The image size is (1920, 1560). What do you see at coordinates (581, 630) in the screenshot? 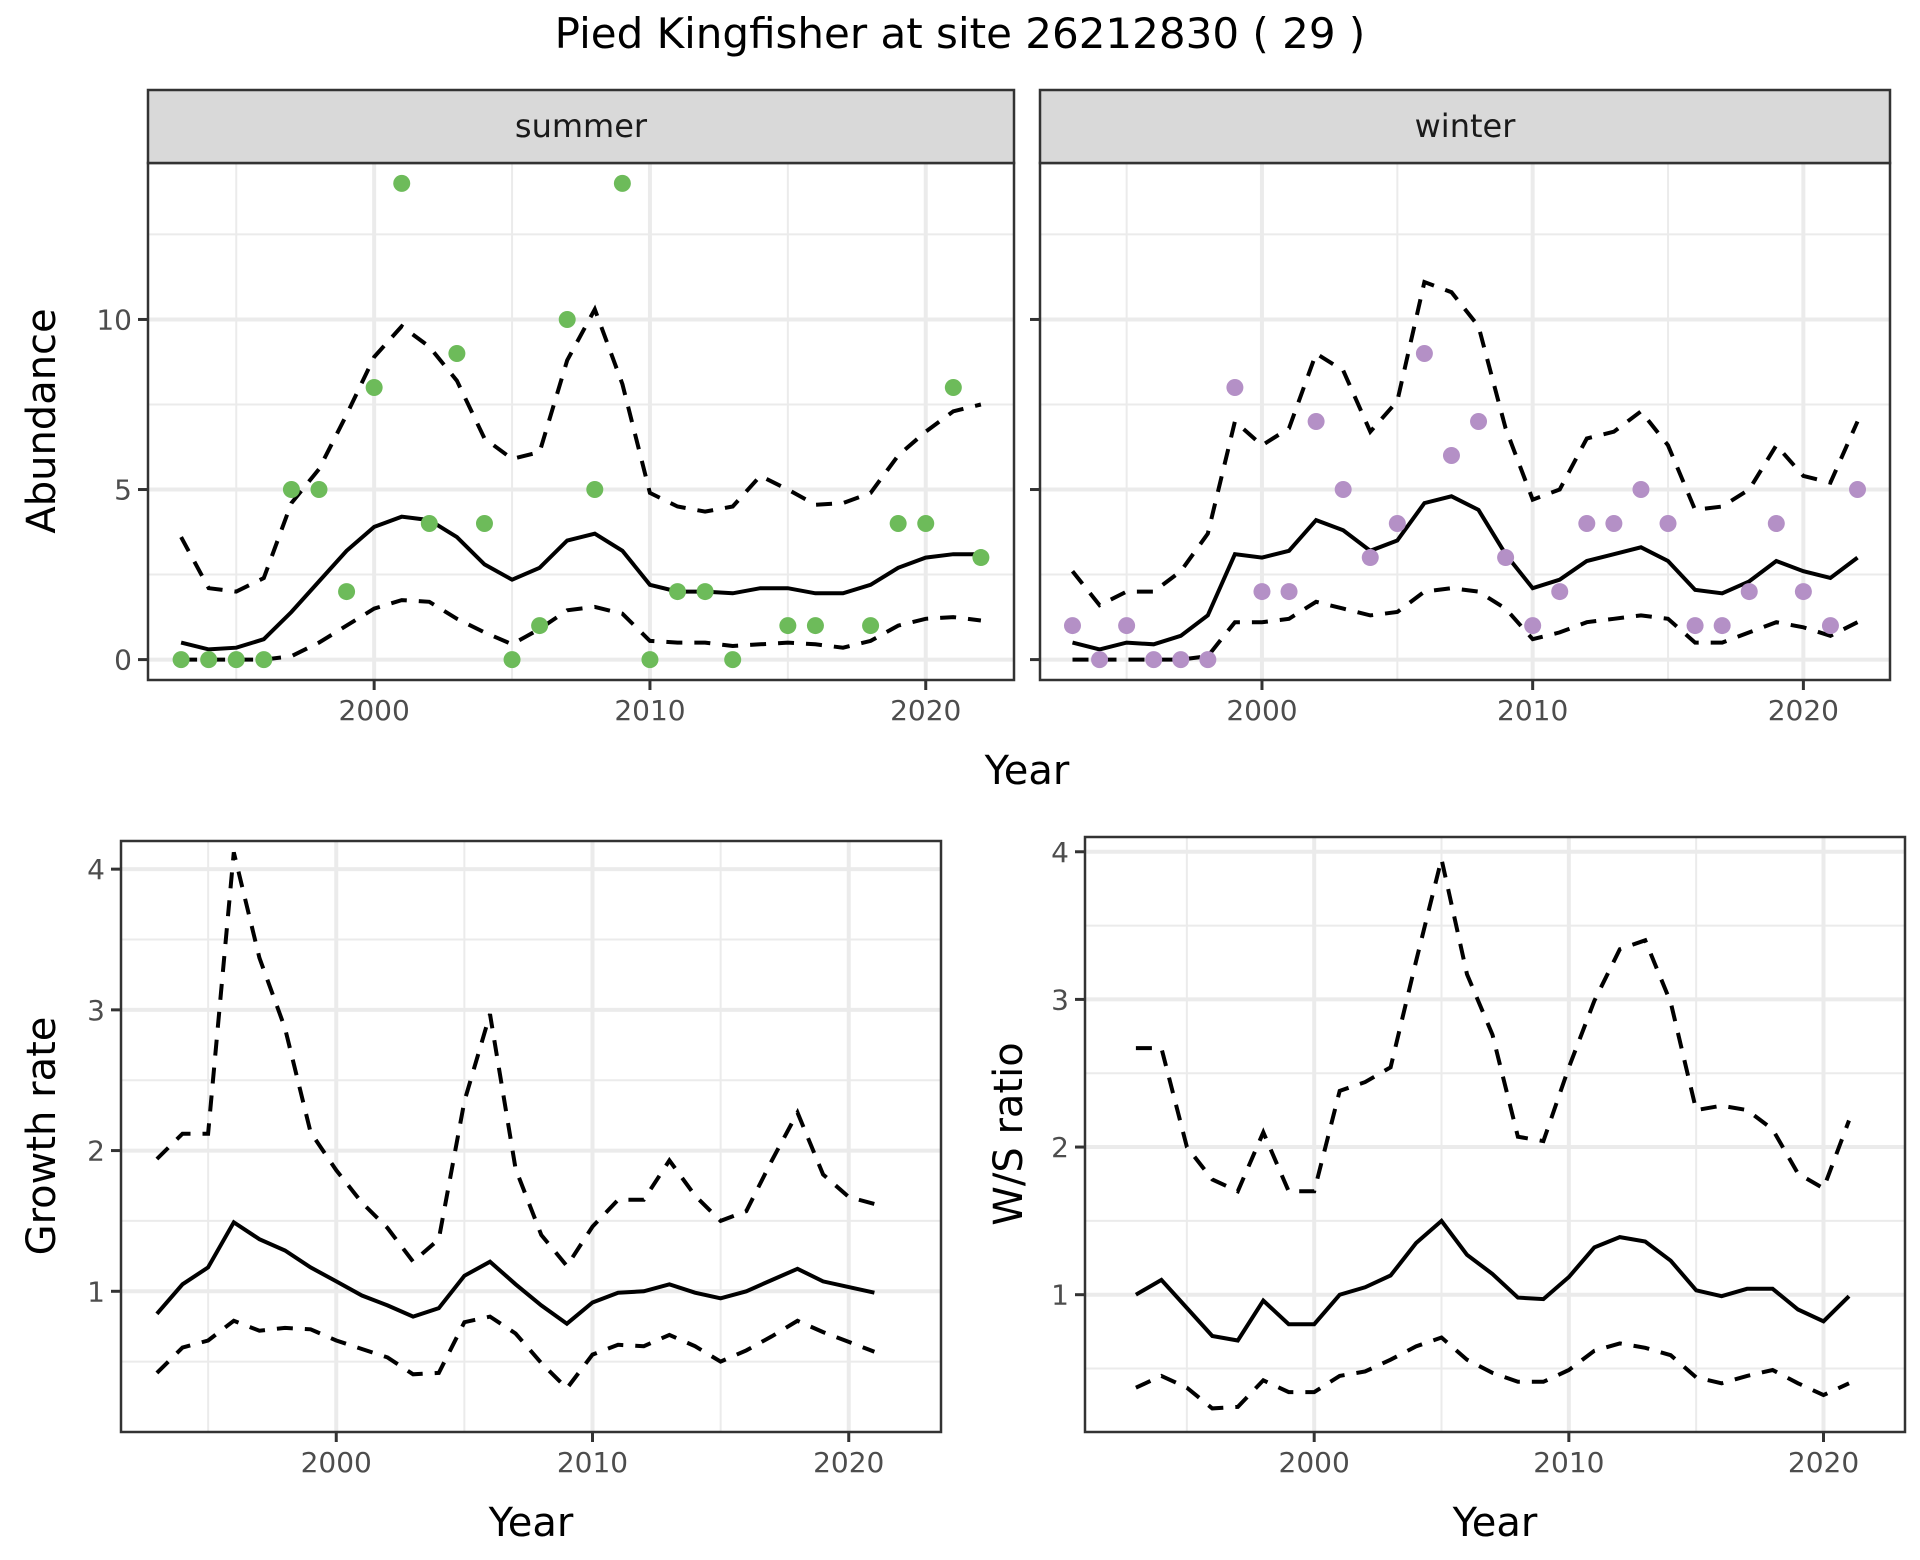
I see `summer-lower-ci-line` at bounding box center [581, 630].